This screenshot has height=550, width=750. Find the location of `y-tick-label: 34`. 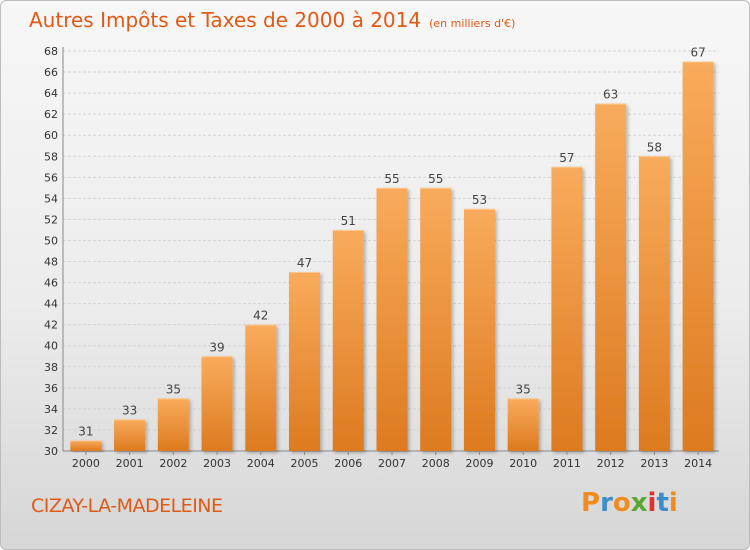

y-tick-label: 34 is located at coordinates (51, 409).